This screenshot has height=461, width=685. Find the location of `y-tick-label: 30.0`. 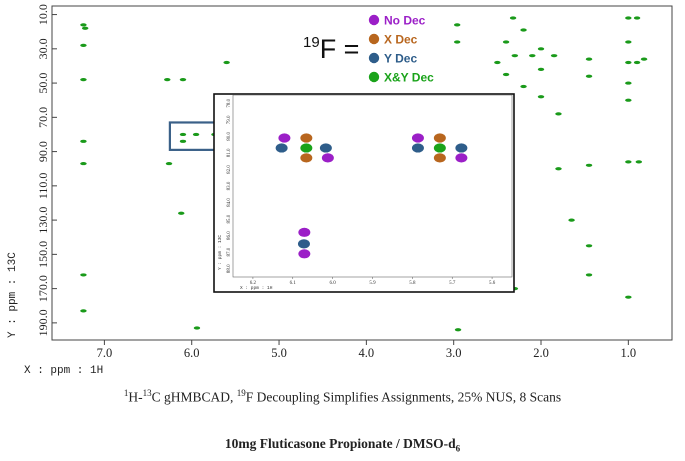

y-tick-label: 30.0 is located at coordinates (43, 48).